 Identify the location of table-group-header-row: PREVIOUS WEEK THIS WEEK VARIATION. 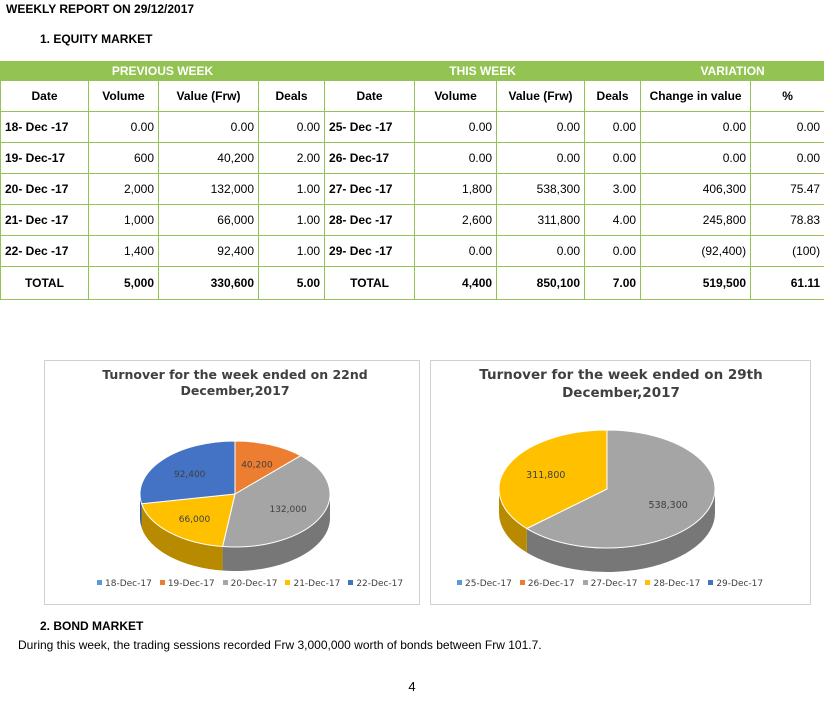
(412, 71).